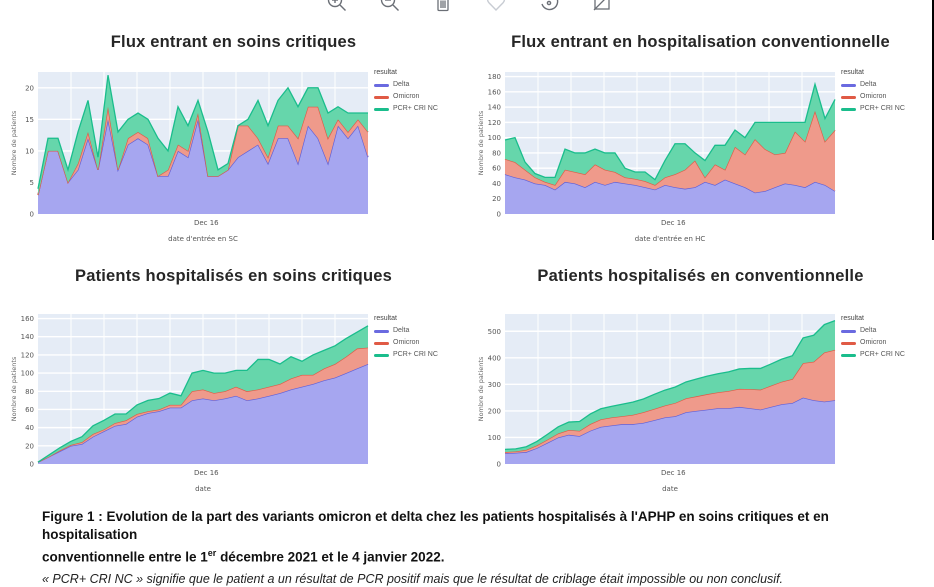 This screenshot has width=934, height=587. What do you see at coordinates (443, 6) in the screenshot?
I see `delete-icon` at bounding box center [443, 6].